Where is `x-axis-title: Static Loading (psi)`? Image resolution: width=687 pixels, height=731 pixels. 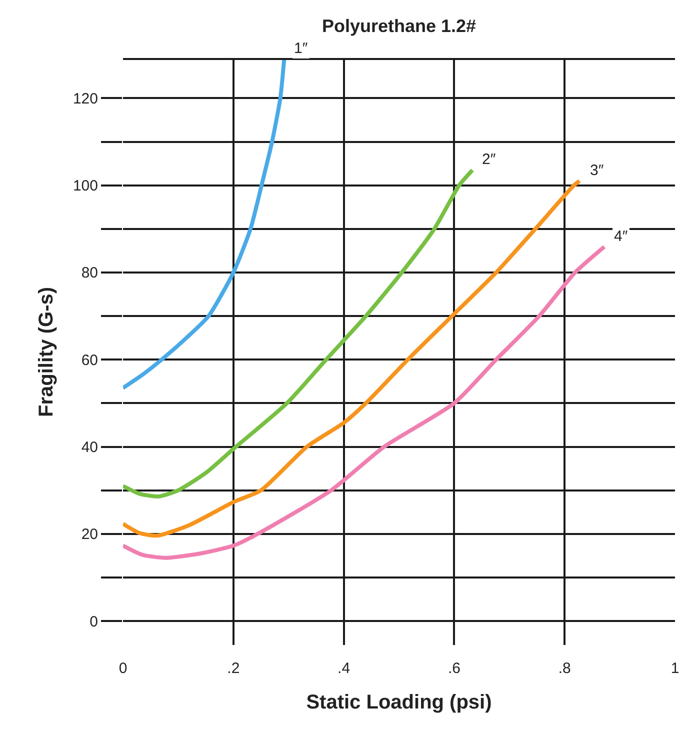
x-axis-title: Static Loading (psi) is located at coordinates (399, 703).